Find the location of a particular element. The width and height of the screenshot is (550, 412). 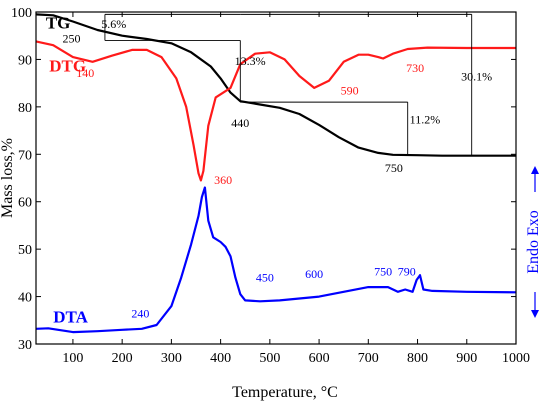

annotation-label: 440 is located at coordinates (240, 123).